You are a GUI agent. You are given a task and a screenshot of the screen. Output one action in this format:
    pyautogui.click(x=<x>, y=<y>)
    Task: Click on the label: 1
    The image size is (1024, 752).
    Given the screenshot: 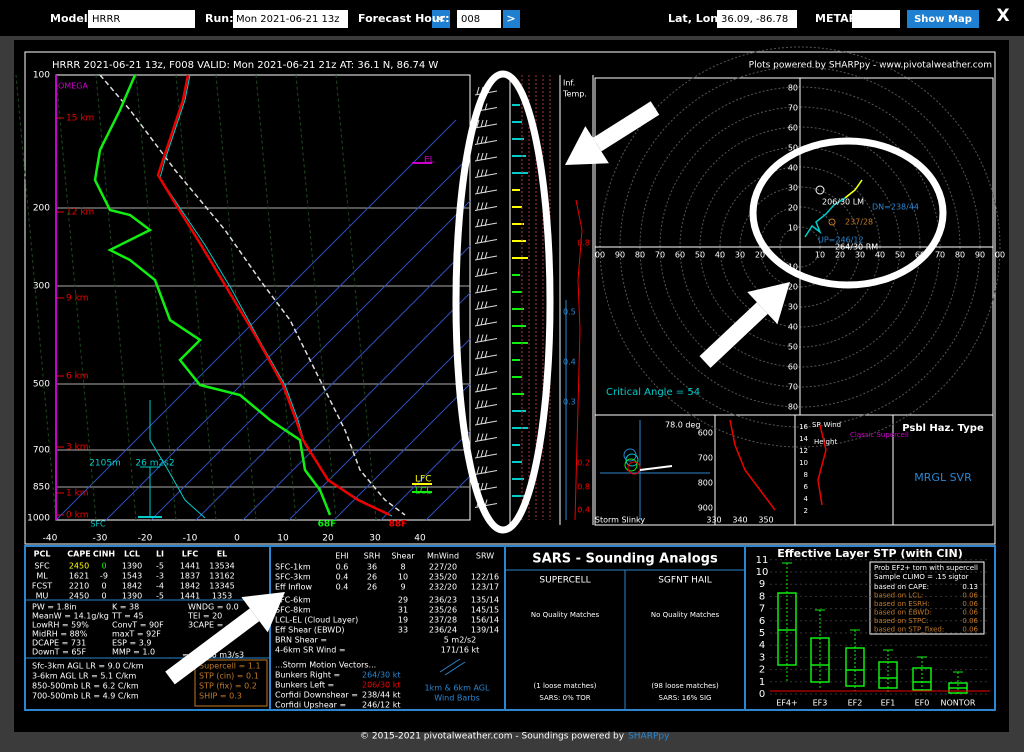 What is the action you would take?
    pyautogui.click(x=762, y=682)
    